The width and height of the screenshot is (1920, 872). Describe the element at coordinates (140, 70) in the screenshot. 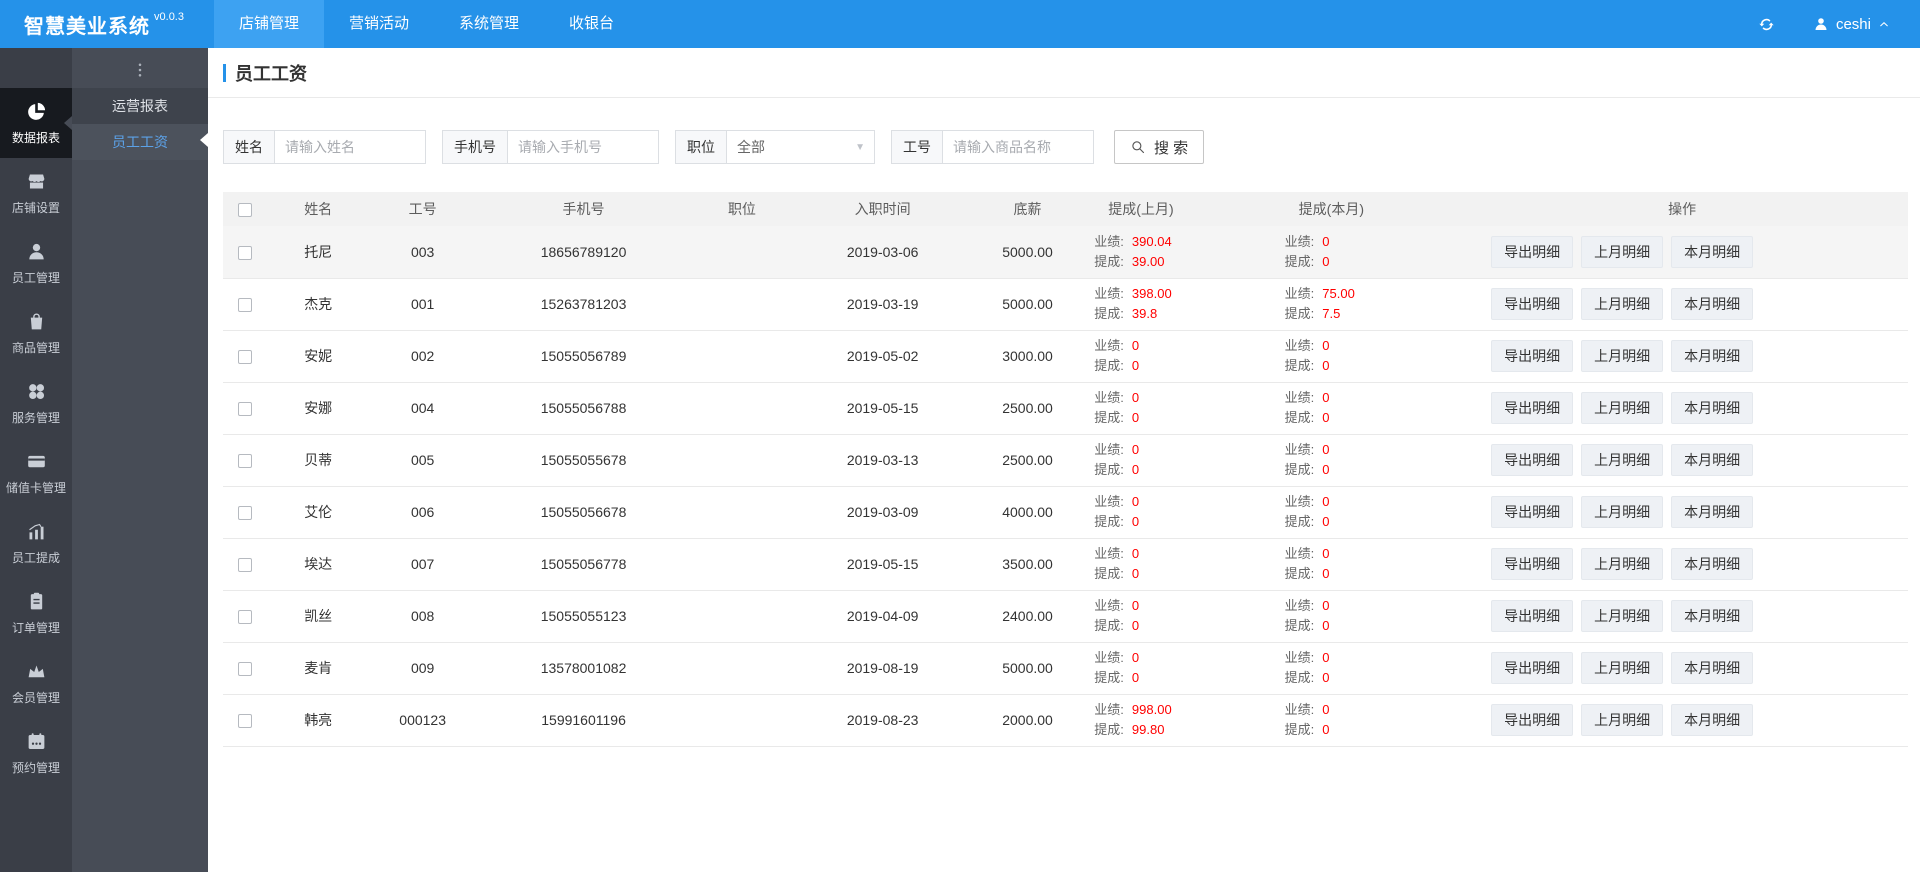

I see `more-dots-icon` at that location.